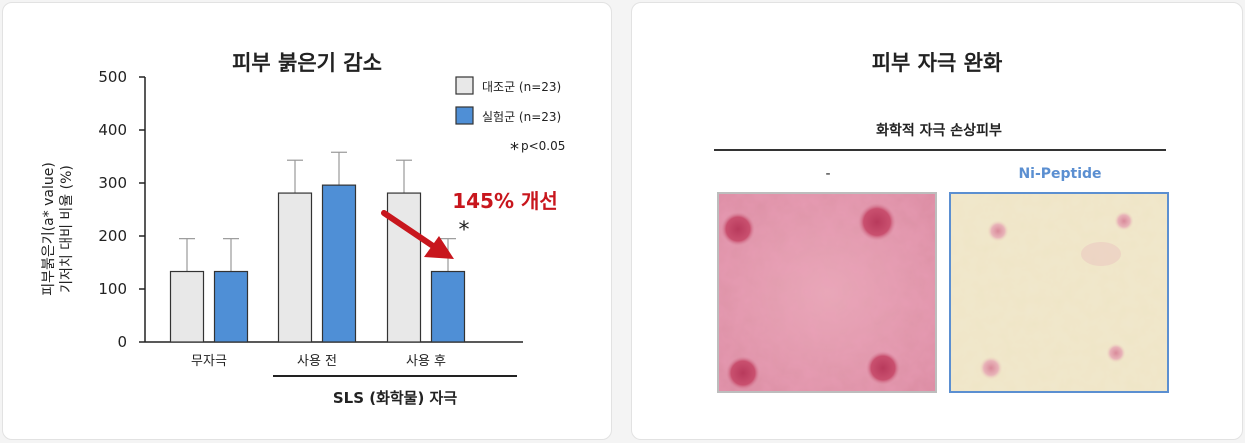  I want to click on x-tick-label: 사용 전, so click(317, 361).